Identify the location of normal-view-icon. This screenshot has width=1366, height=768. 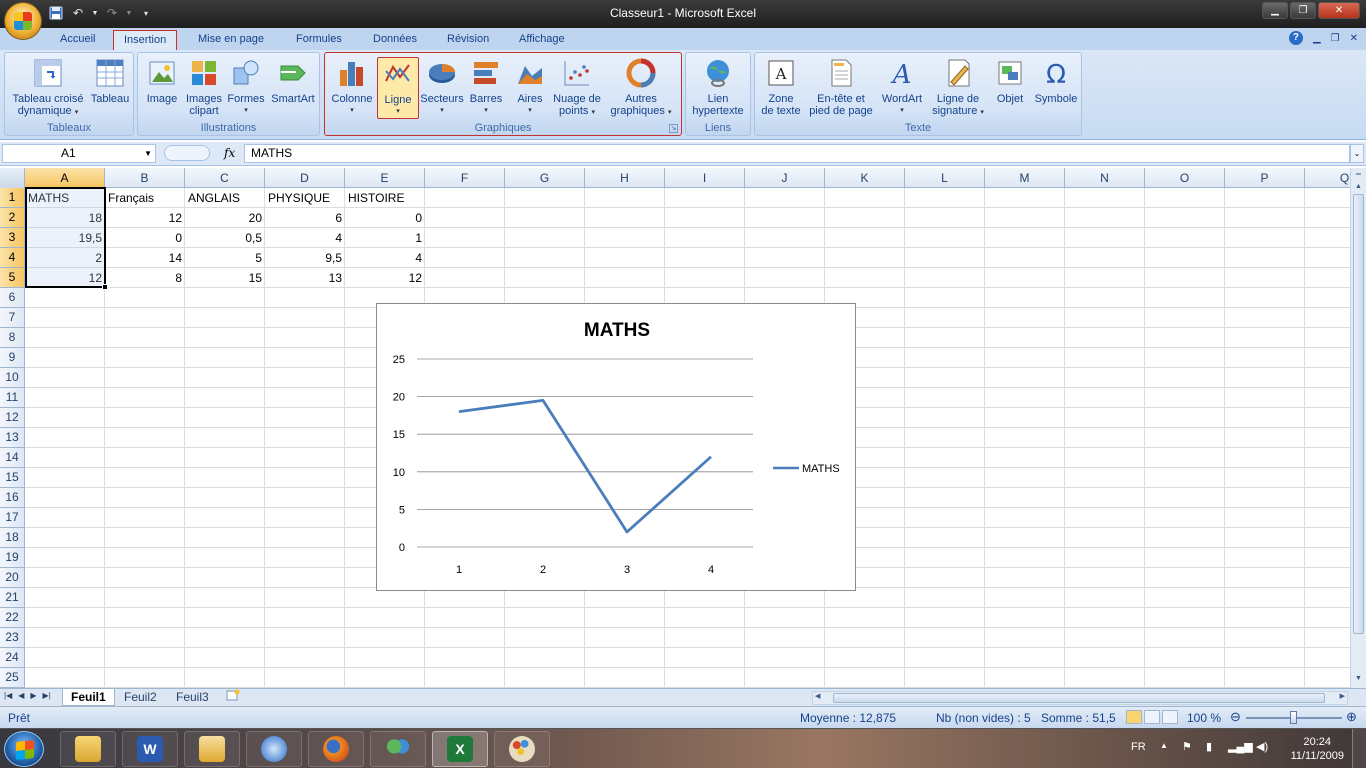
(1134, 717).